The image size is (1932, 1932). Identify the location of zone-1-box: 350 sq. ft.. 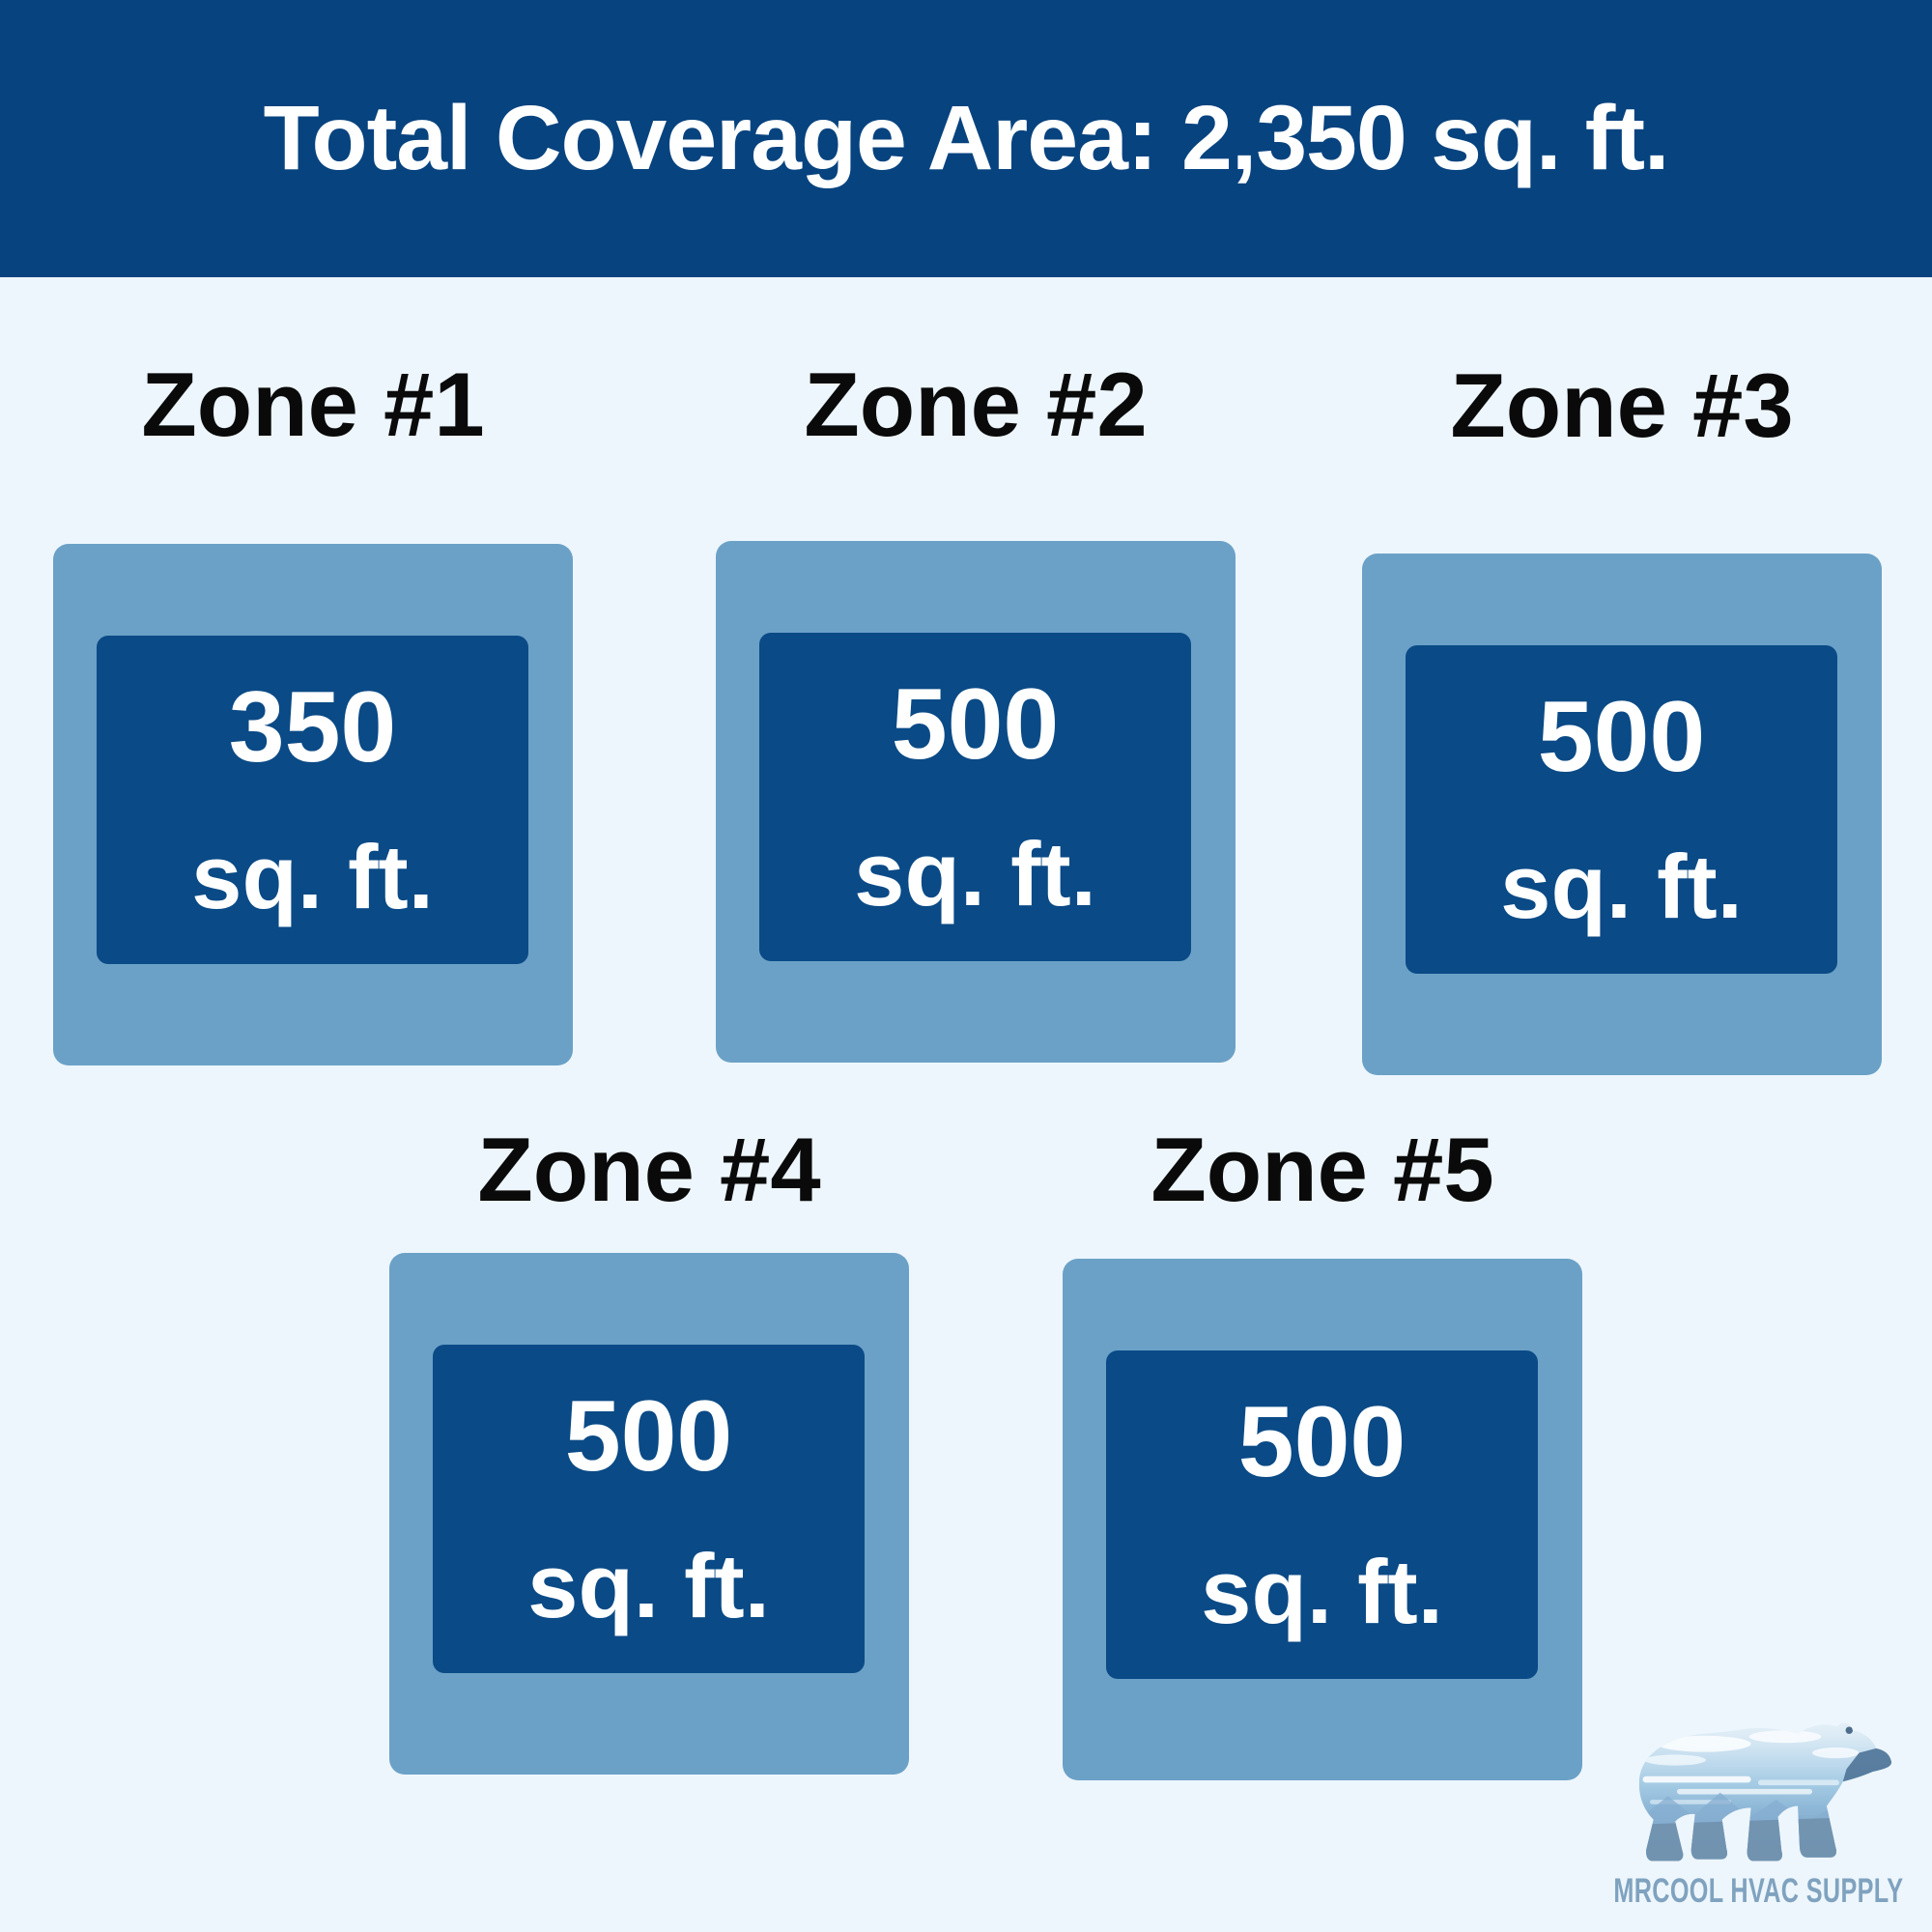
(313, 804).